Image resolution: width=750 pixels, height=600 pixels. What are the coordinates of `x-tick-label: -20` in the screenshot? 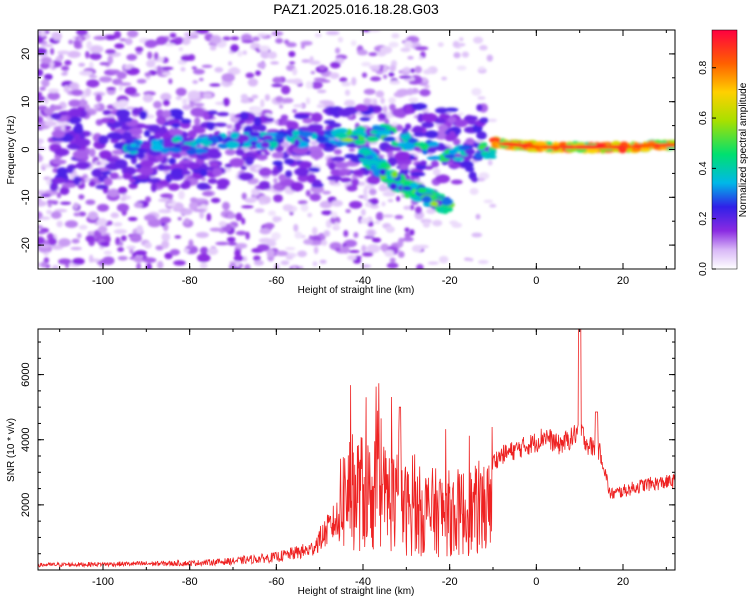 It's located at (450, 582).